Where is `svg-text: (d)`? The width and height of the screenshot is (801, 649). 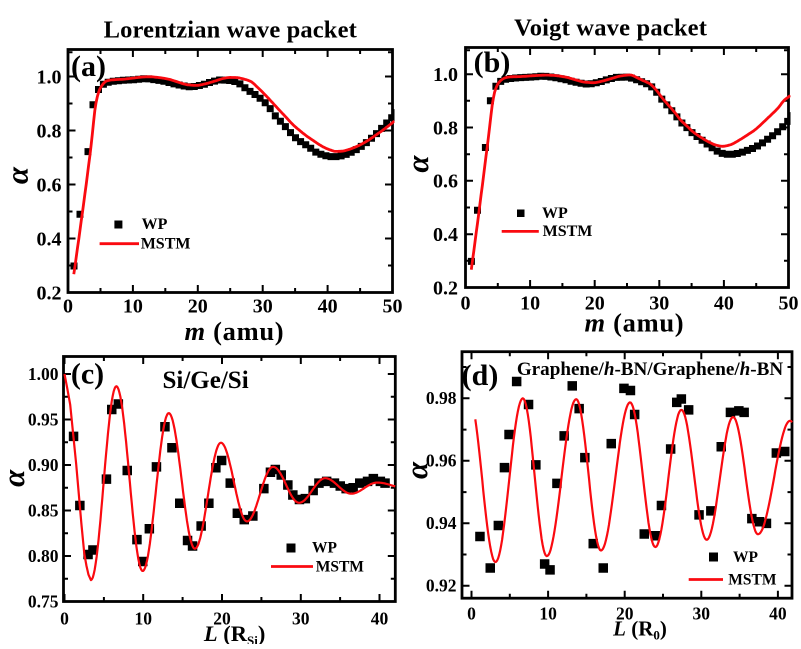 svg-text: (d) is located at coordinates (480, 375).